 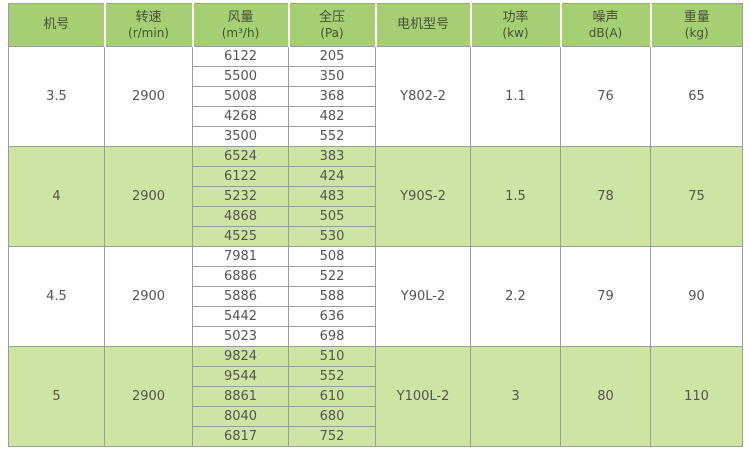 I want to click on cell-airflow: 4268, so click(x=240, y=116).